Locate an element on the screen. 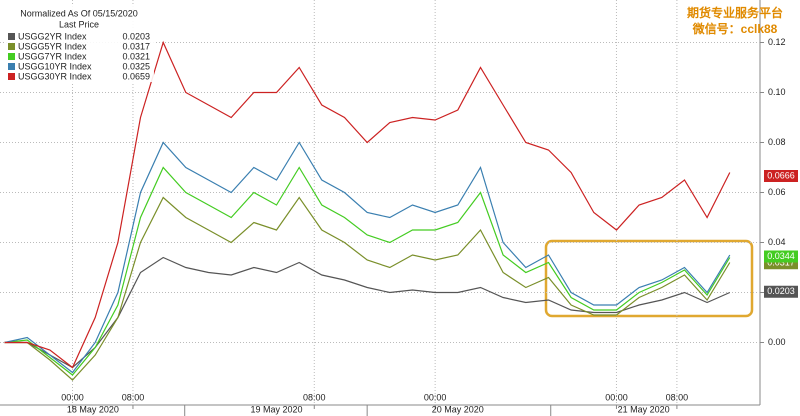  legend-title: Normalized As Of 05/15/2020 is located at coordinates (79, 13).